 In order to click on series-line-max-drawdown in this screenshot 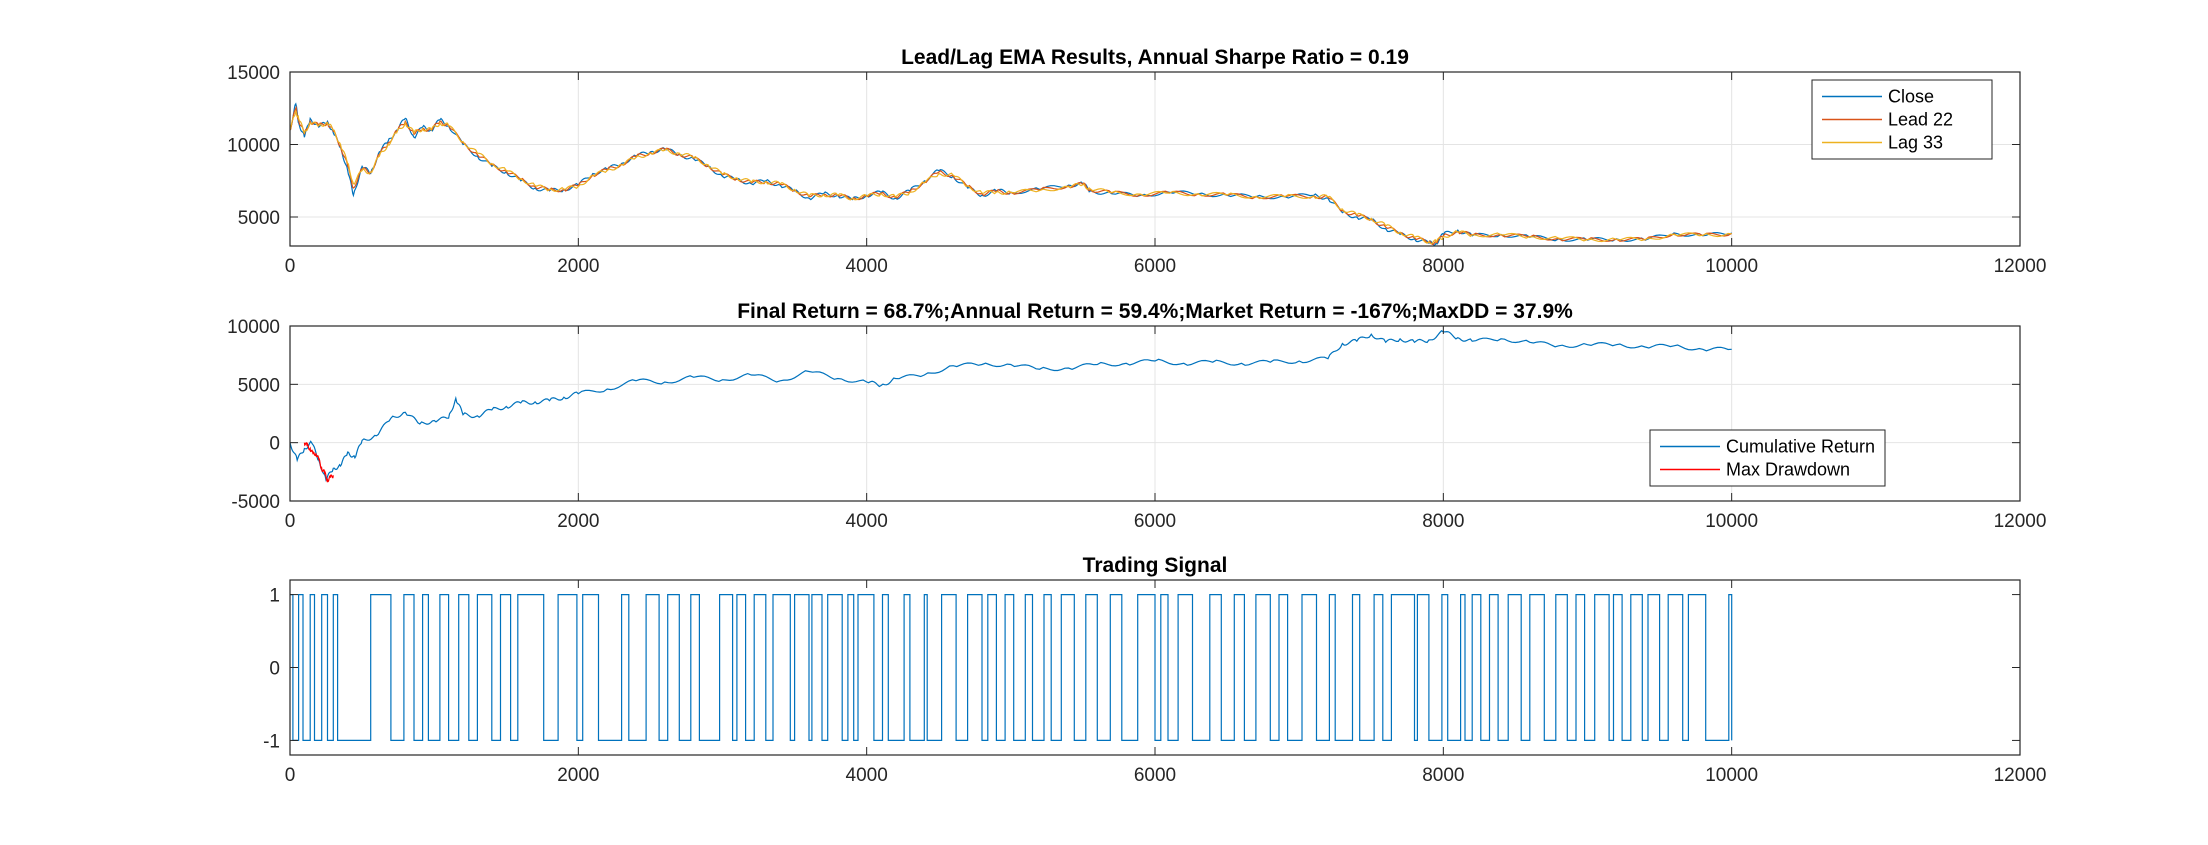, I will do `click(318, 462)`.